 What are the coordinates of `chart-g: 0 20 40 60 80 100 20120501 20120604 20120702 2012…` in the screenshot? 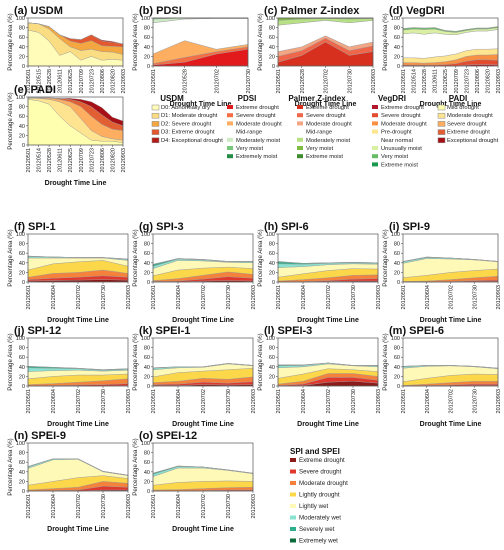 It's located at (194, 272).